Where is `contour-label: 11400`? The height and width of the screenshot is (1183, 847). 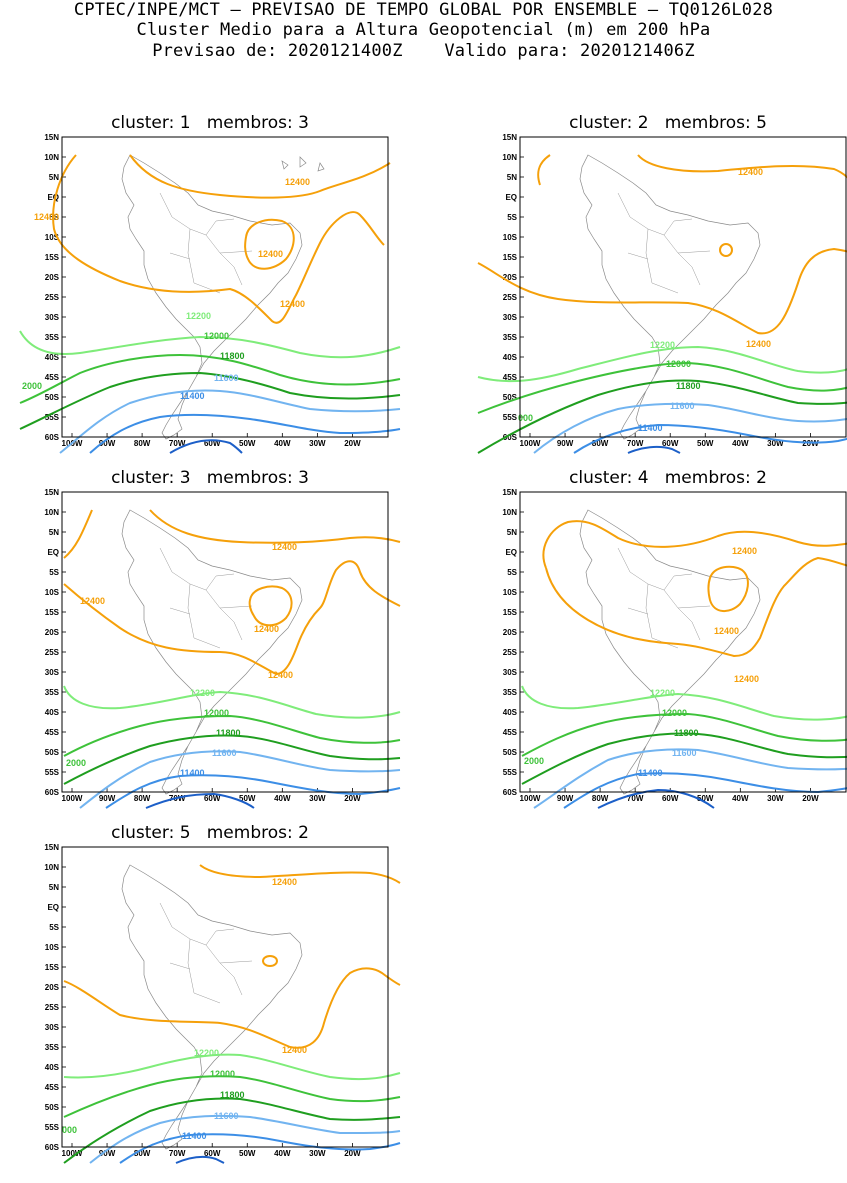
contour-label: 11400 is located at coordinates (192, 773).